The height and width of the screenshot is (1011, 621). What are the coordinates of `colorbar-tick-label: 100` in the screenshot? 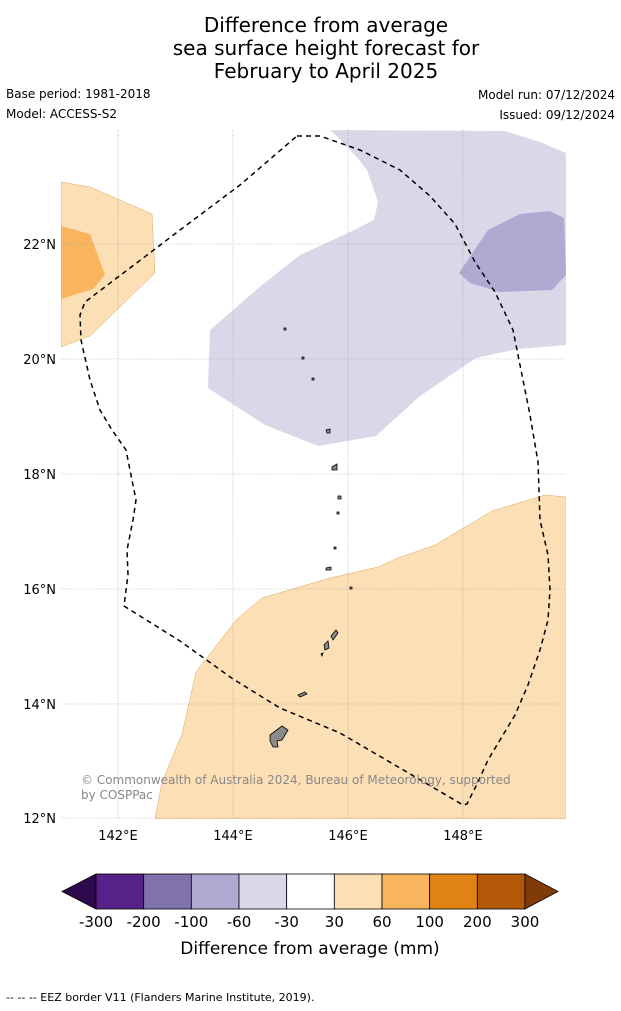 It's located at (429, 922).